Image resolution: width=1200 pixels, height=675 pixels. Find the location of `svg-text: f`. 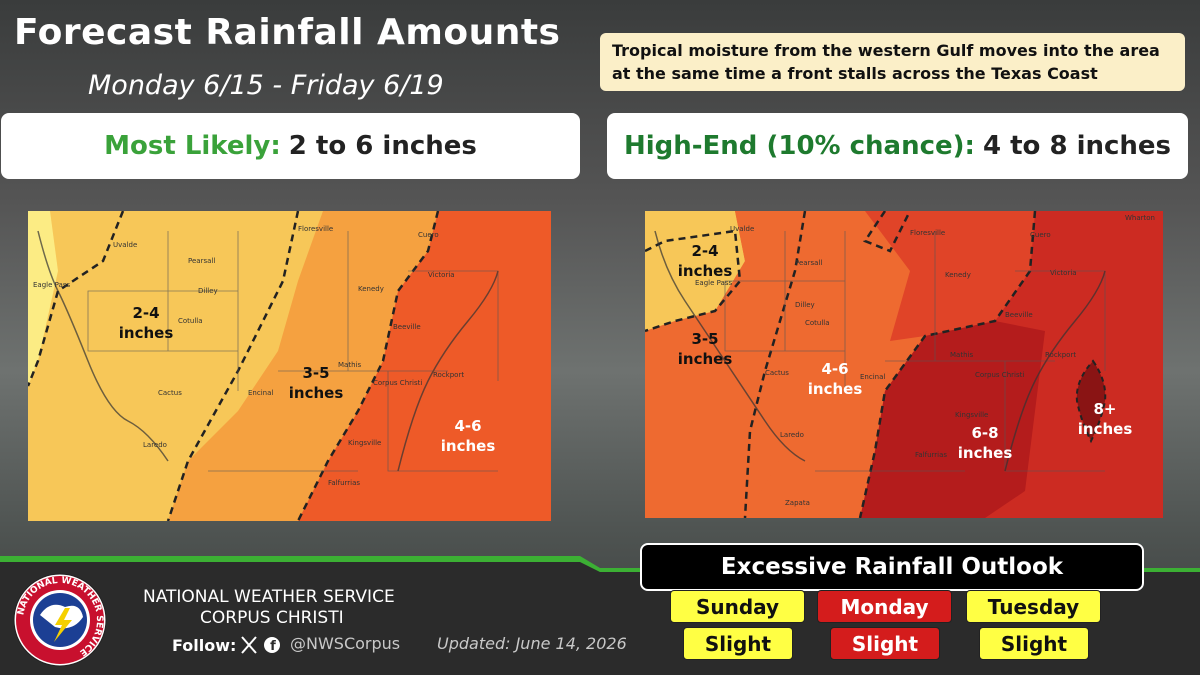

svg-text: f is located at coordinates (273, 646).